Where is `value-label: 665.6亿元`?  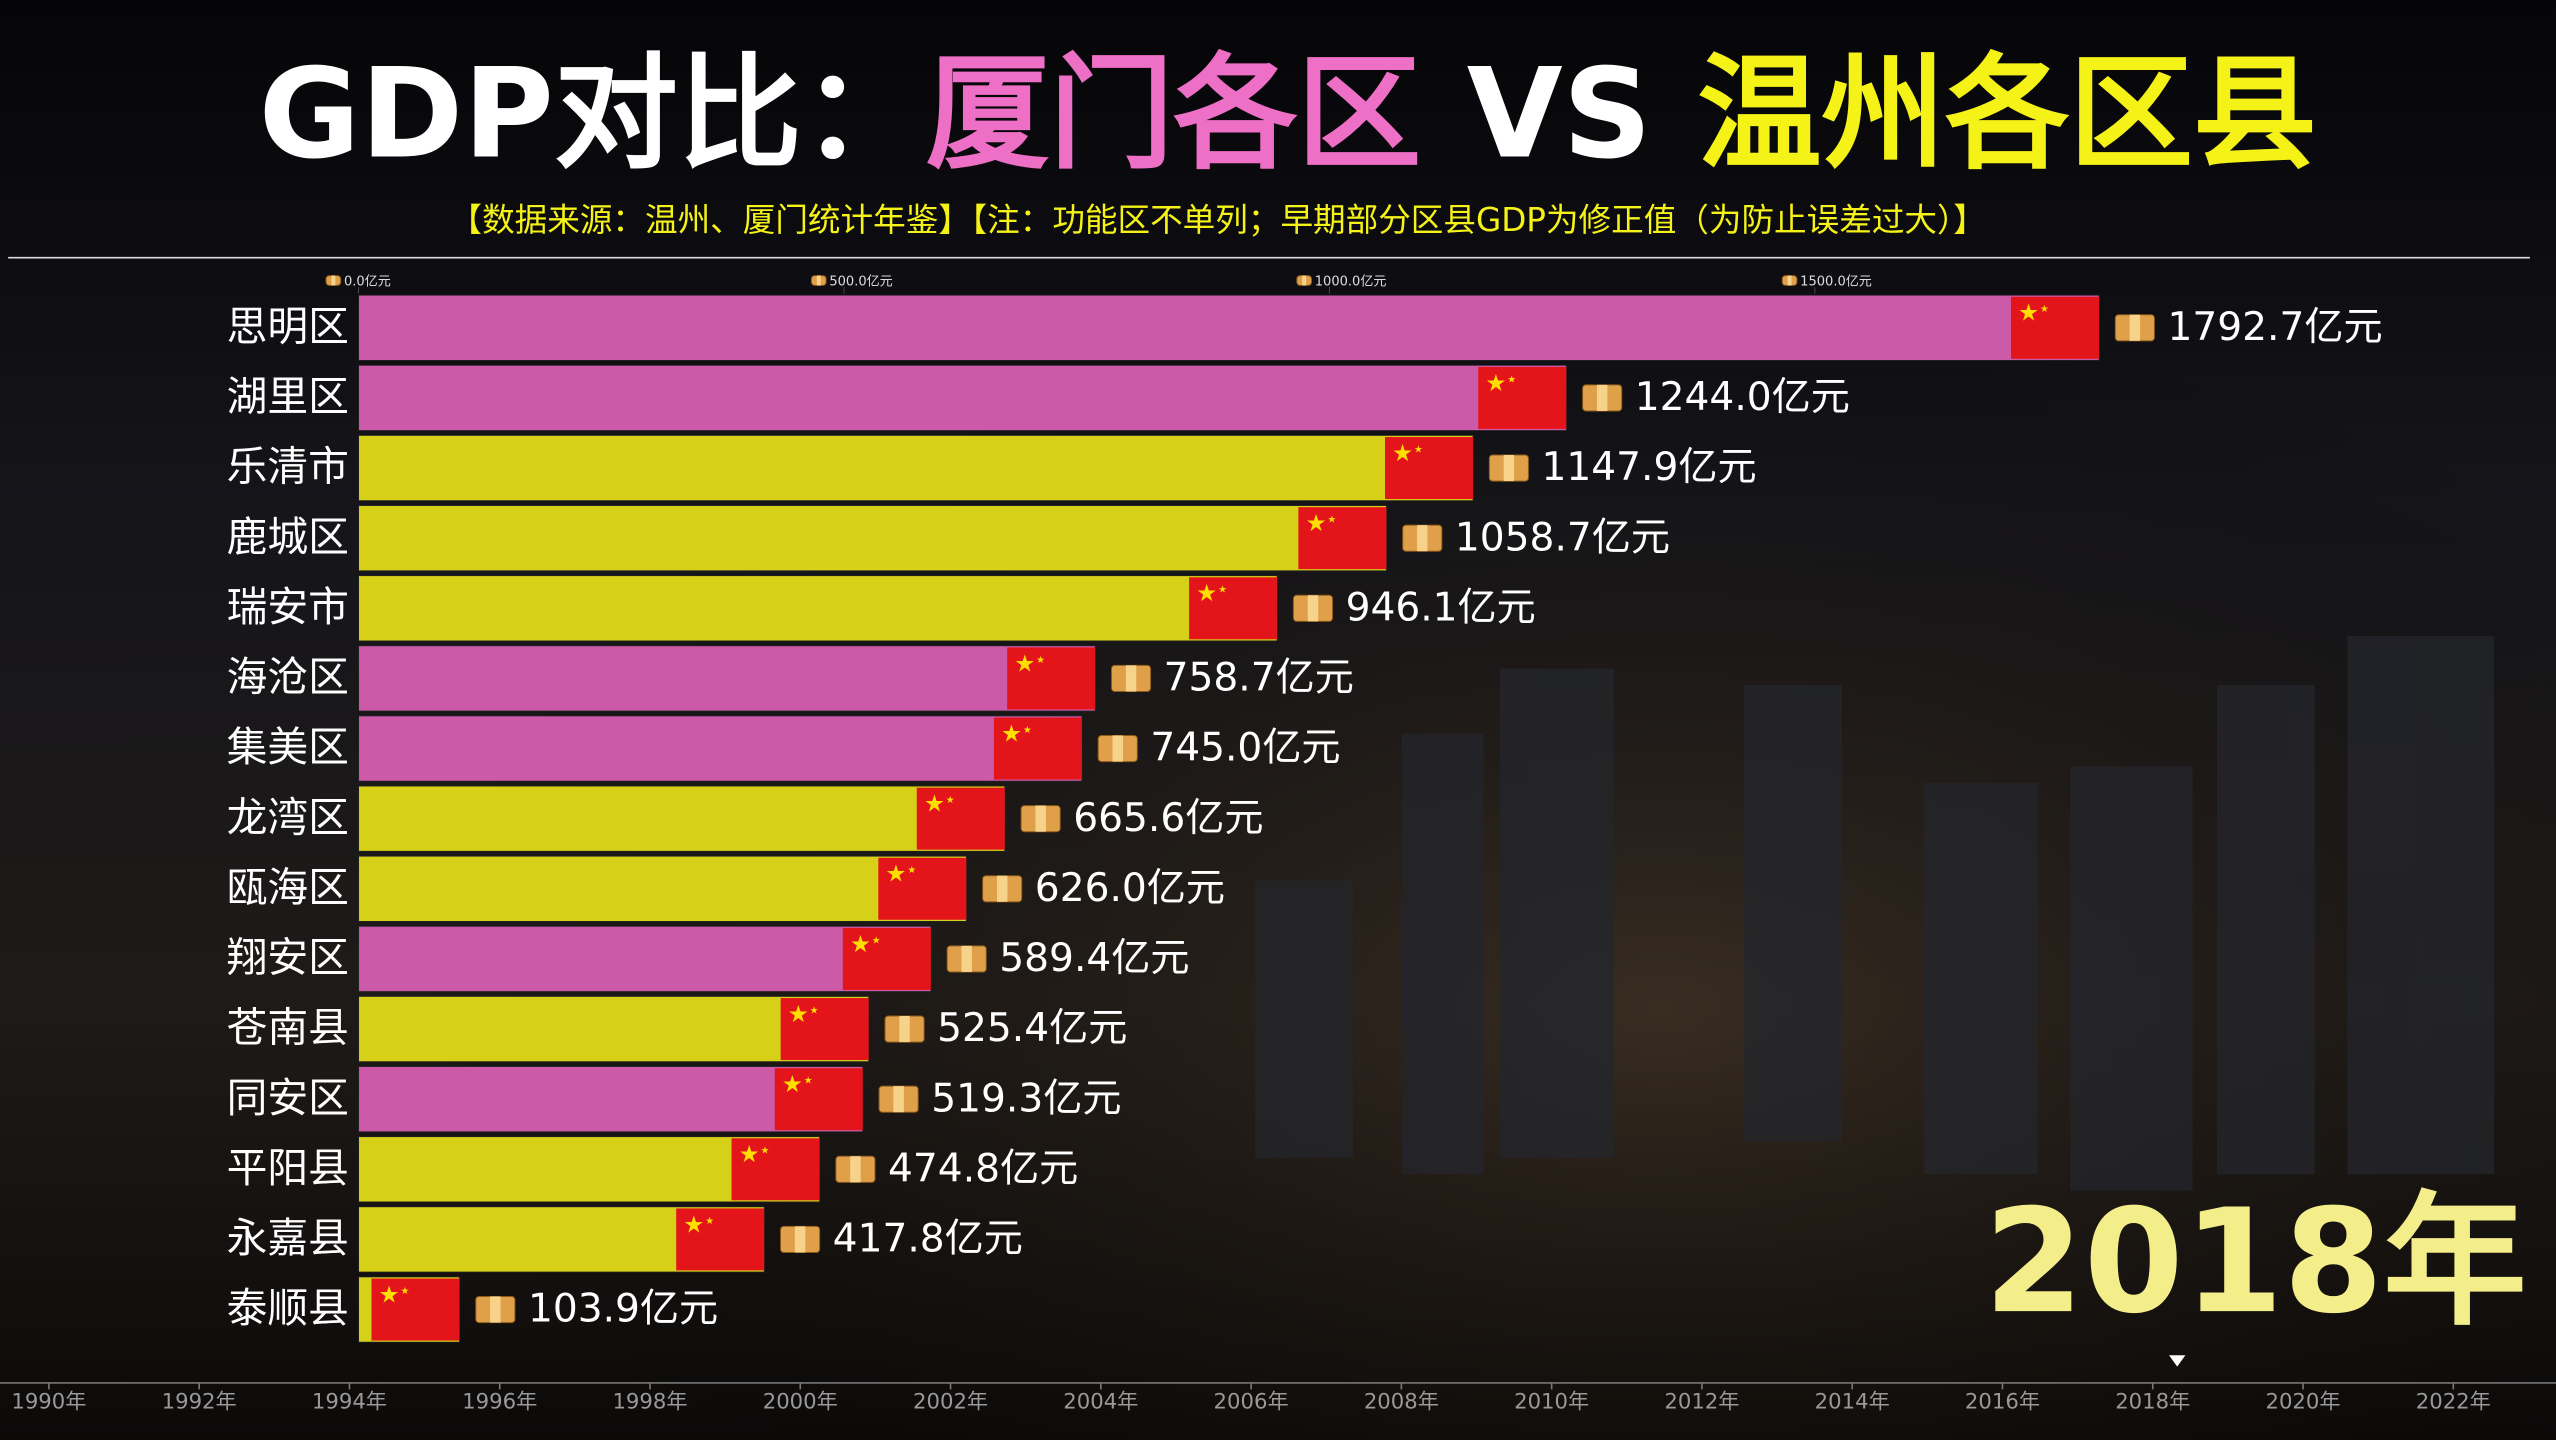
value-label: 665.6亿元 is located at coordinates (1168, 818).